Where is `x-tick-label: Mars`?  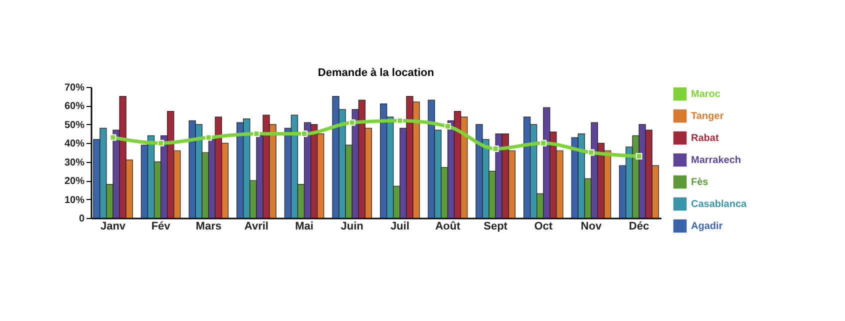
x-tick-label: Mars is located at coordinates (209, 226).